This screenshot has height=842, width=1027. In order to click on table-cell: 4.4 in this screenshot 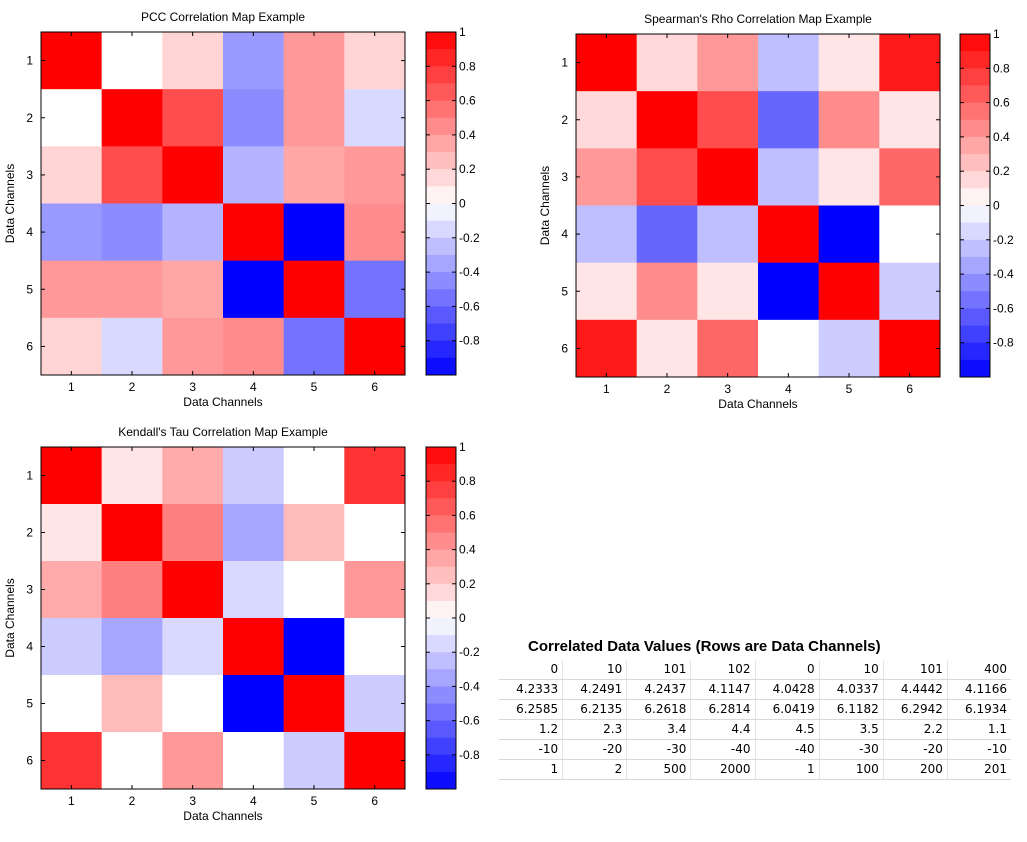, I will do `click(723, 729)`.